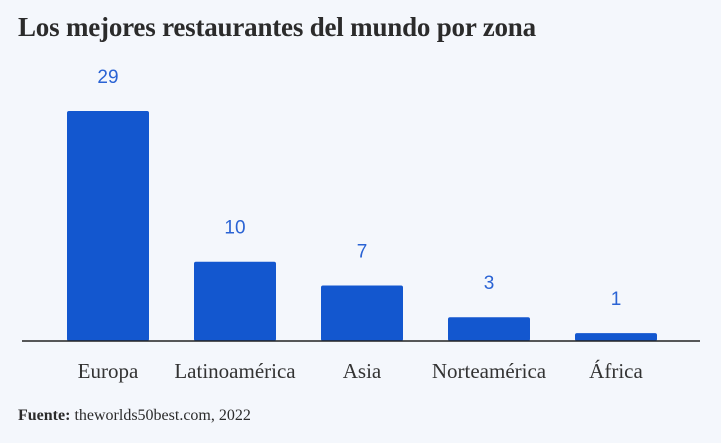  What do you see at coordinates (162, 415) in the screenshot?
I see `source-text: theworlds50best.com, 2022` at bounding box center [162, 415].